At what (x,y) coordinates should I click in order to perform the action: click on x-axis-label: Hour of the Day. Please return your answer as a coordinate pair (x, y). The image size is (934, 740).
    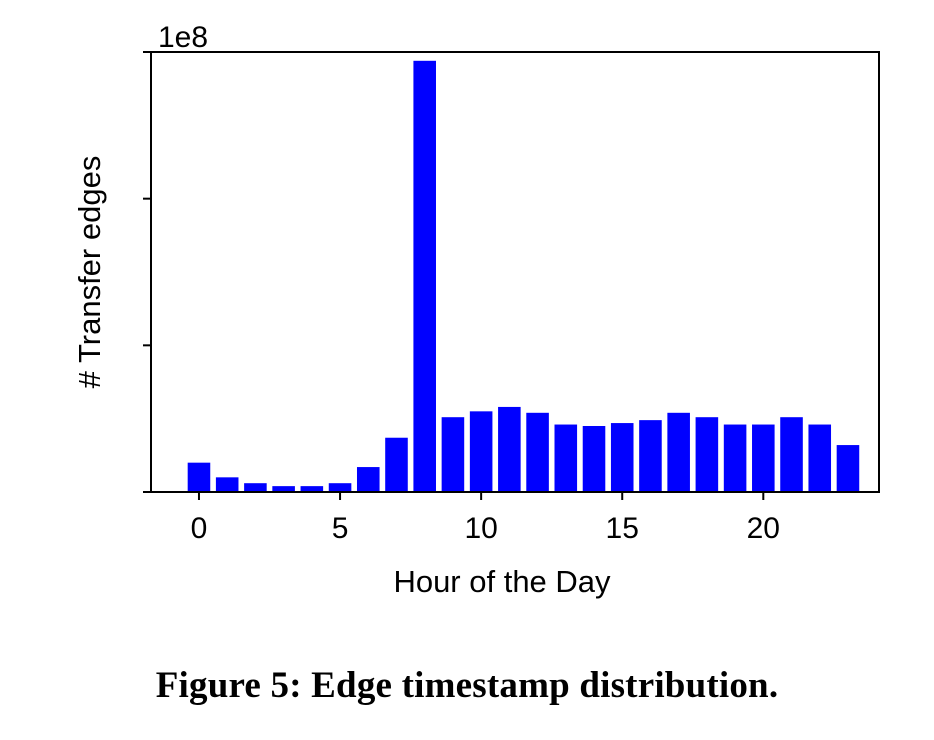
    Looking at the image, I should click on (502, 581).